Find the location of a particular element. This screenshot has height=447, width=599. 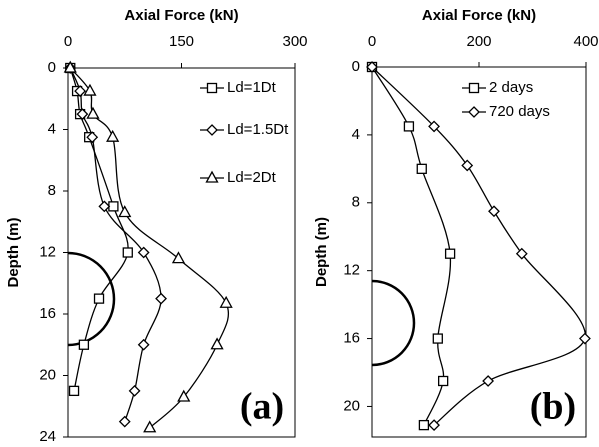

x-tick-label: 300 is located at coordinates (294, 41).